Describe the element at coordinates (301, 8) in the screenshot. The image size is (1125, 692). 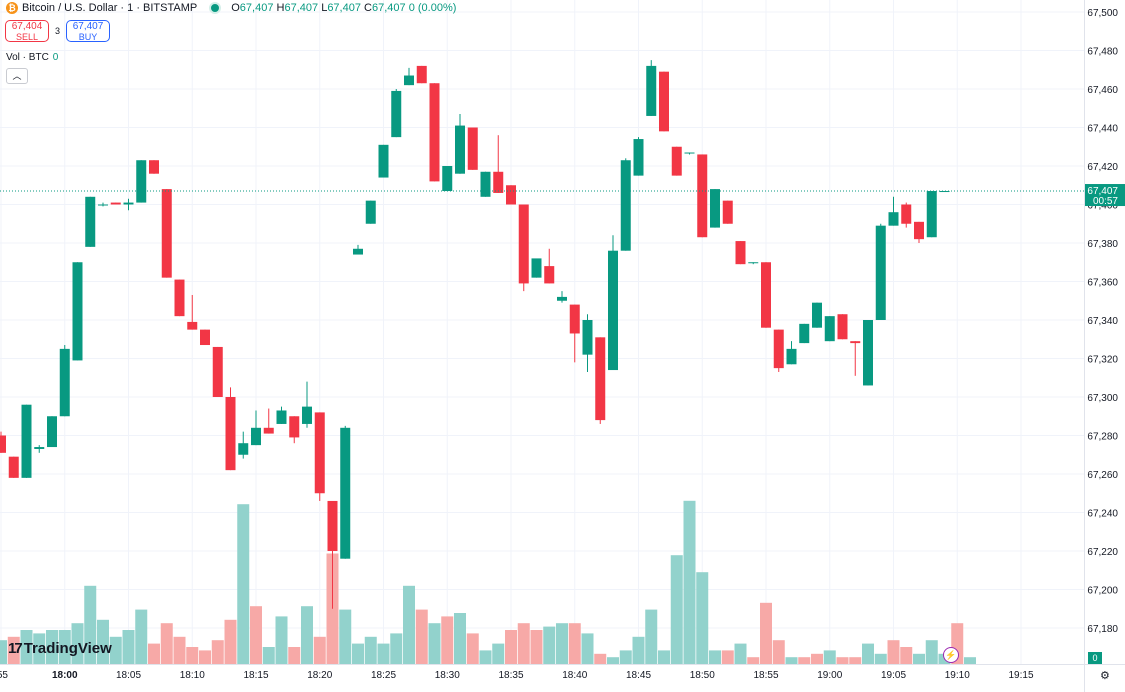
I see `high-value: 67,407` at that location.